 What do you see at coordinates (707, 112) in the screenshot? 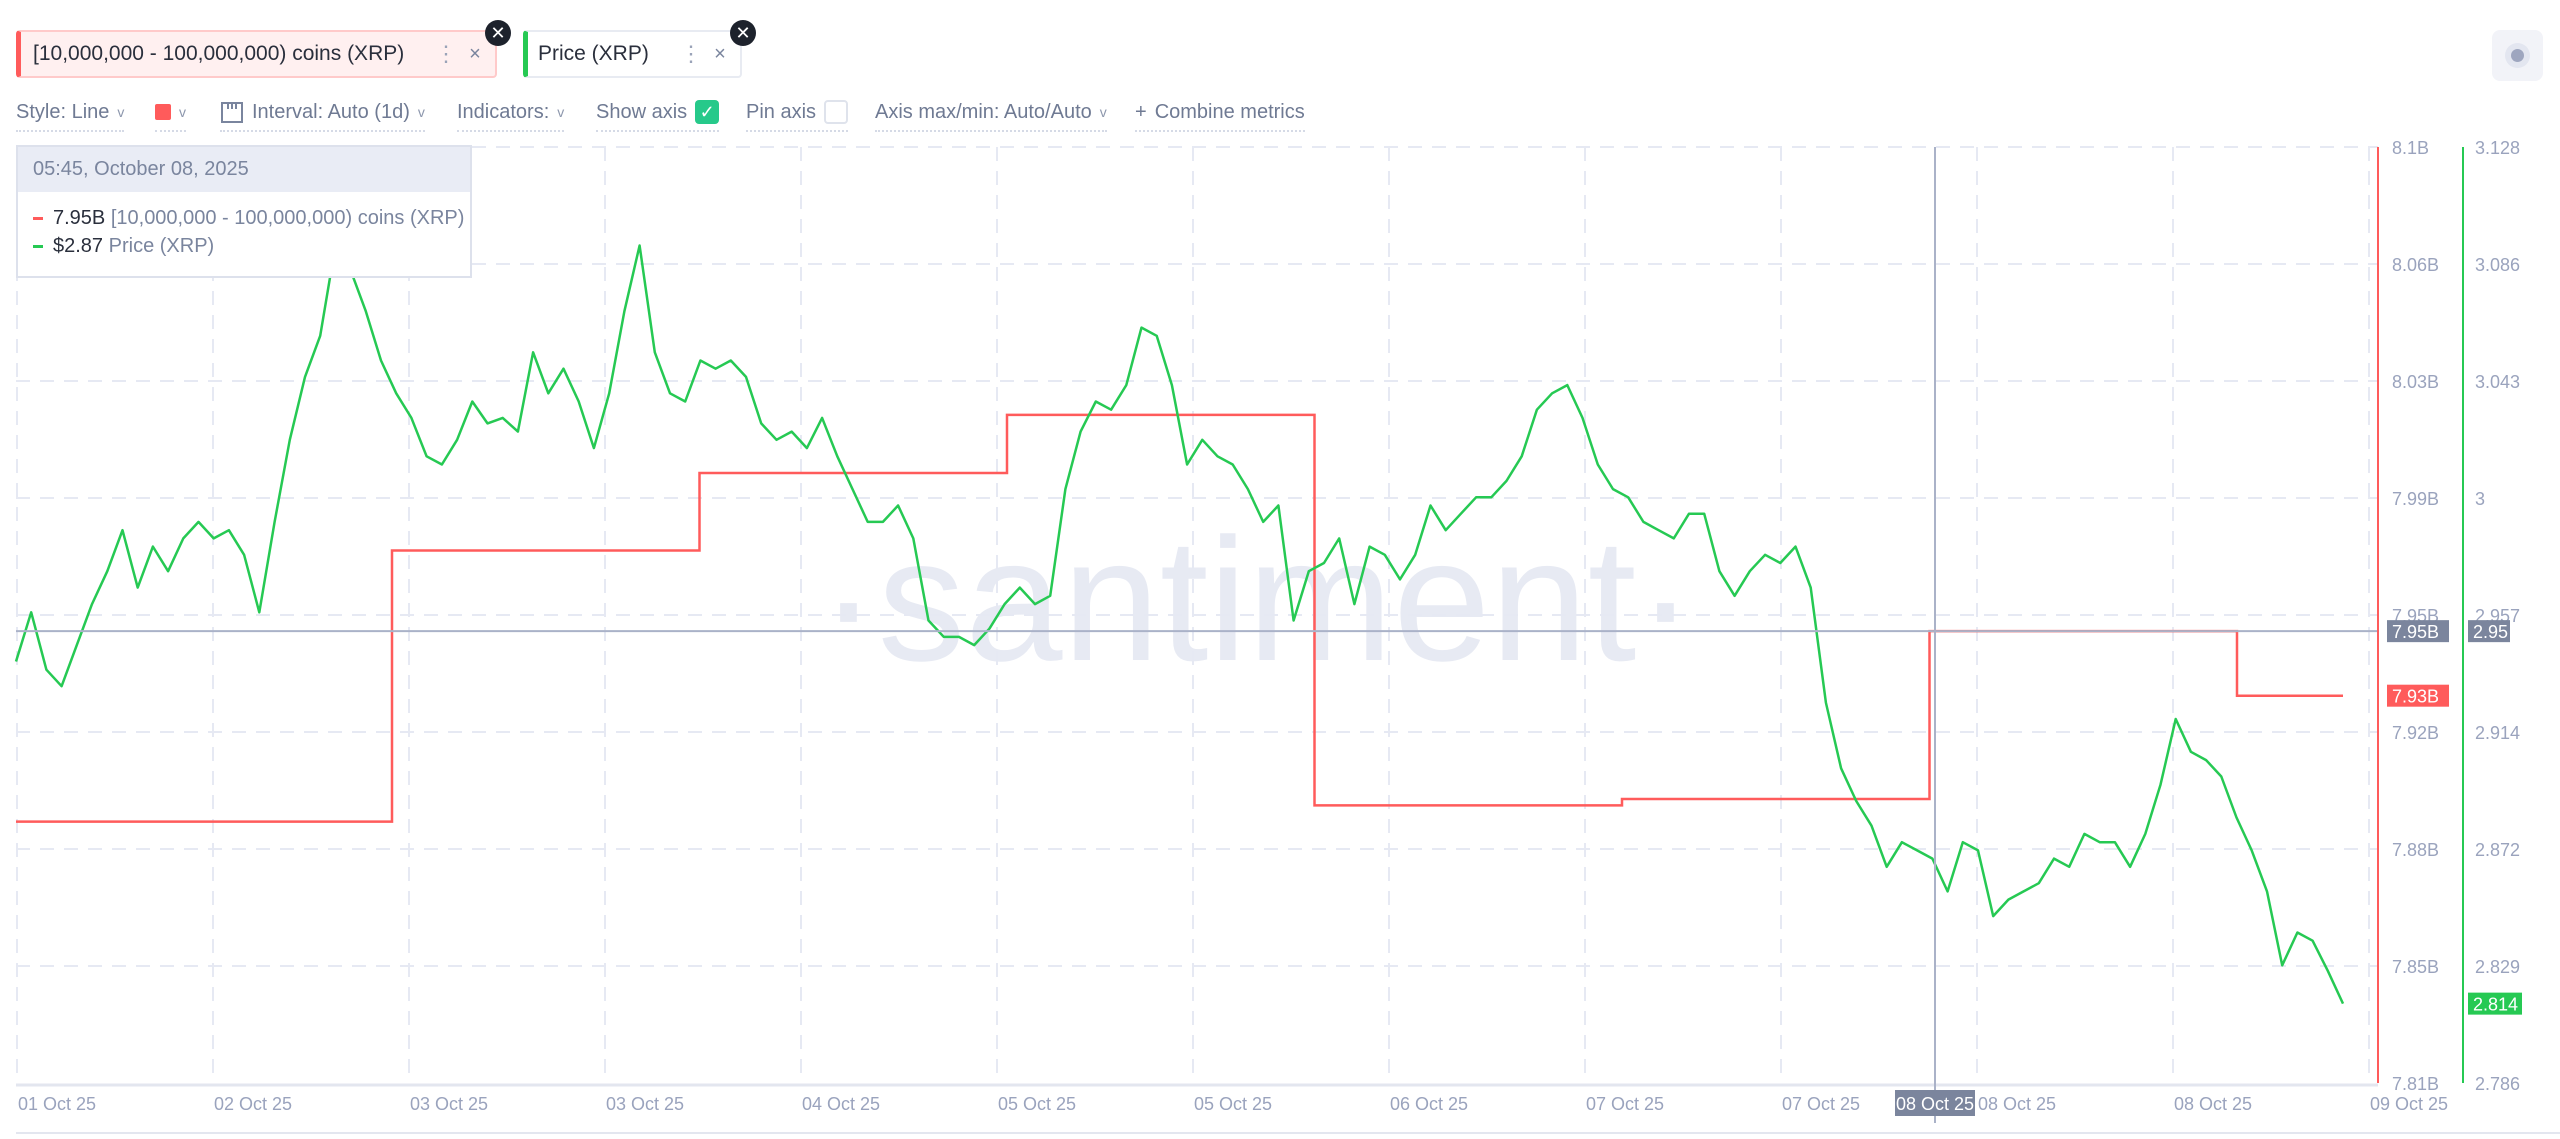
I see `show-axis-checkbox: ✓` at bounding box center [707, 112].